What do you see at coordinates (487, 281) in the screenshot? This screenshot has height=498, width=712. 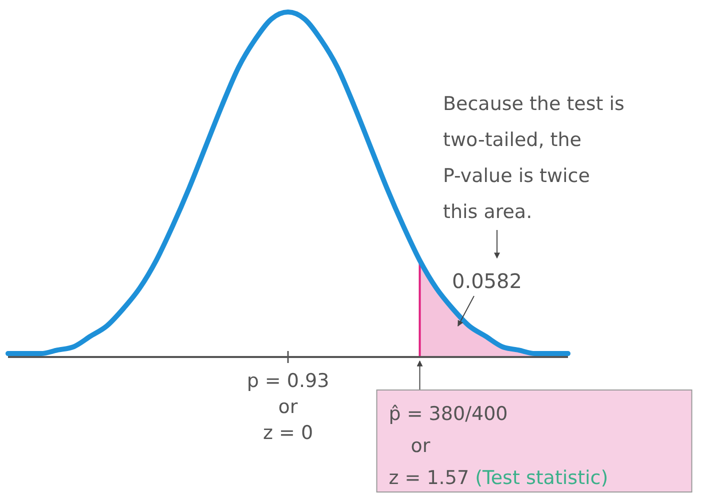 I see `annotation: 0.0582` at bounding box center [487, 281].